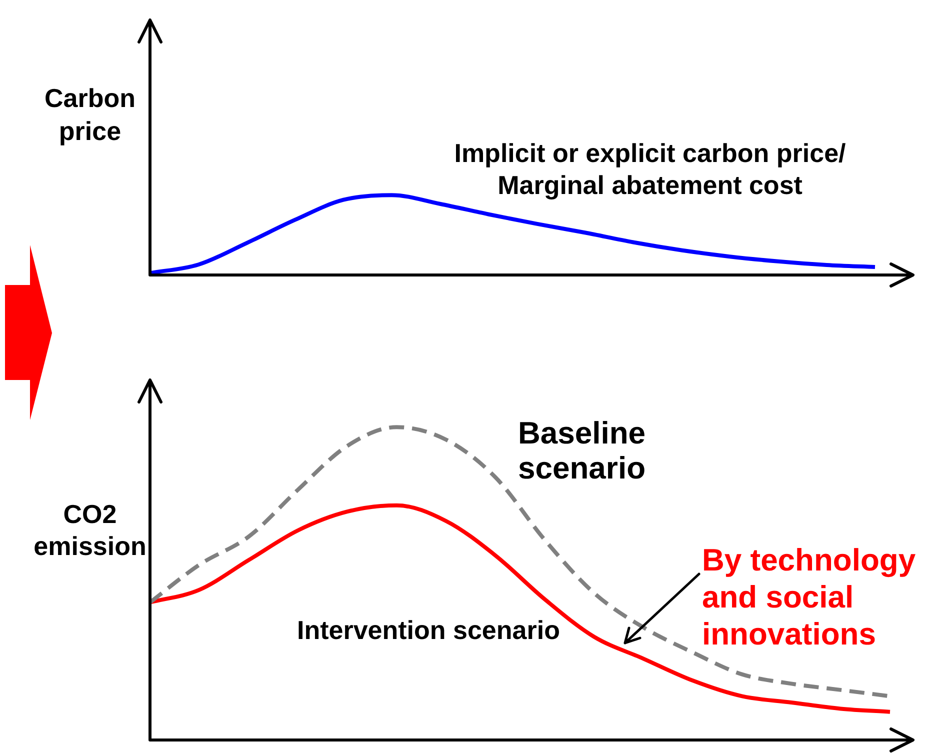 The height and width of the screenshot is (753, 930). What do you see at coordinates (428, 630) in the screenshot?
I see `series-label: Intervention scenario` at bounding box center [428, 630].